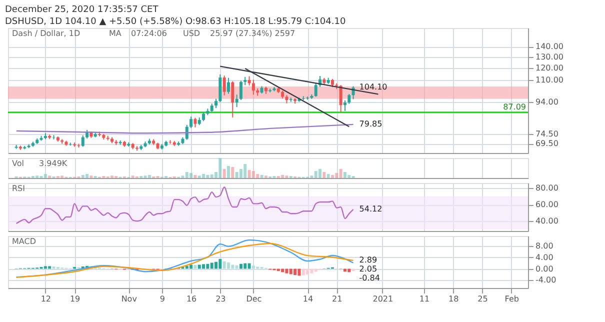 This screenshot has width=605, height=322. I want to click on y-tick-label: 80.00, so click(547, 187).